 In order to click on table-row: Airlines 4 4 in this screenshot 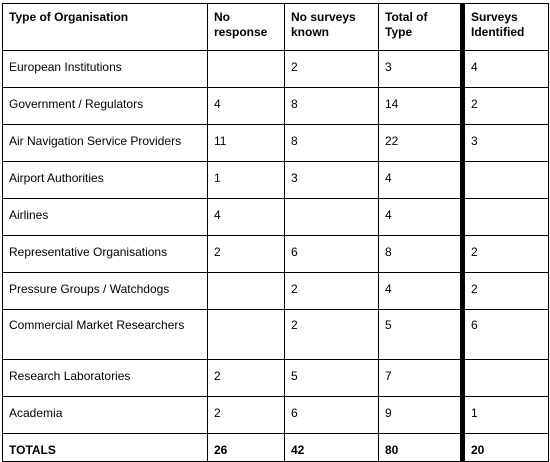, I will do `click(275, 217)`.